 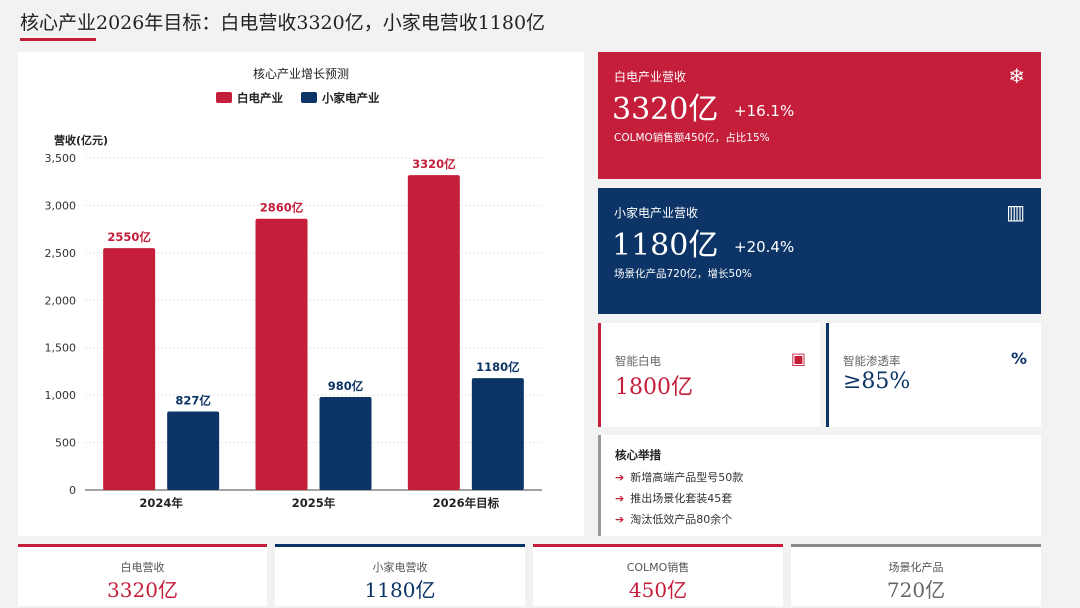 What do you see at coordinates (764, 111) in the screenshot?
I see `white-appliance-growth: +16.1%` at bounding box center [764, 111].